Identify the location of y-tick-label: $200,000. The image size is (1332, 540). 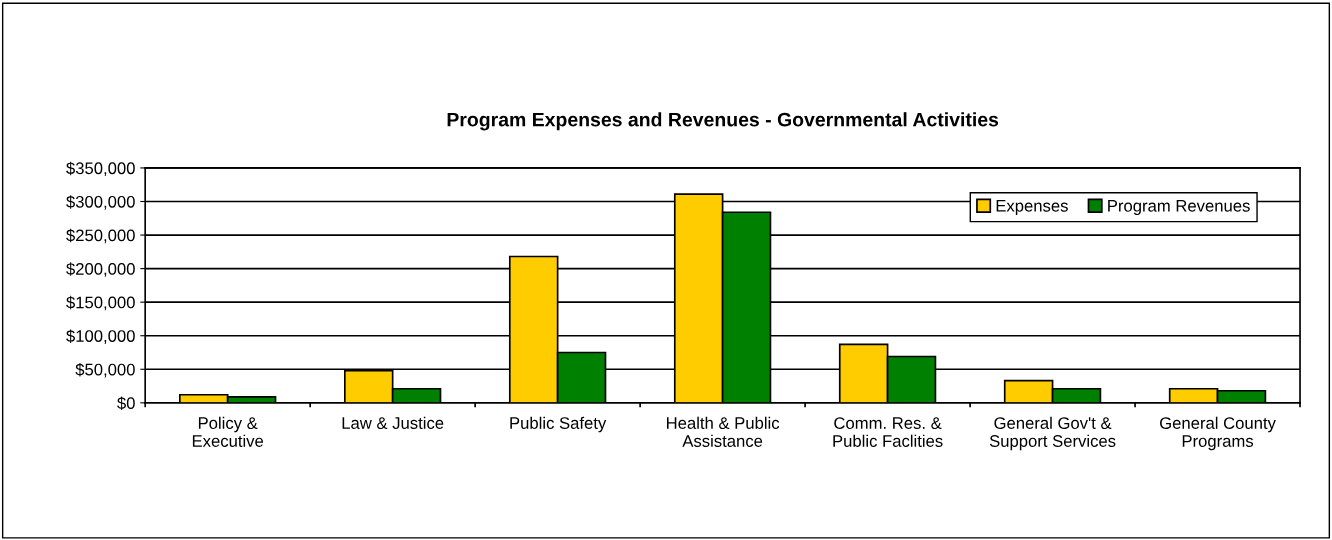
(100, 269).